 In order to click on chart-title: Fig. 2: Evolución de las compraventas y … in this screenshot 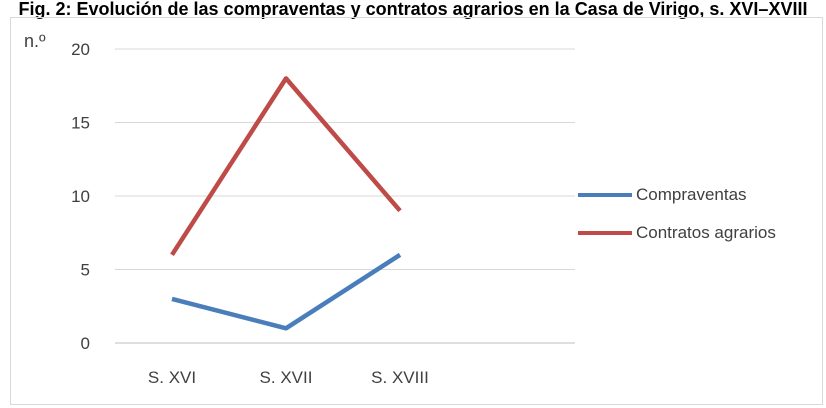, I will do `click(413, 9)`.